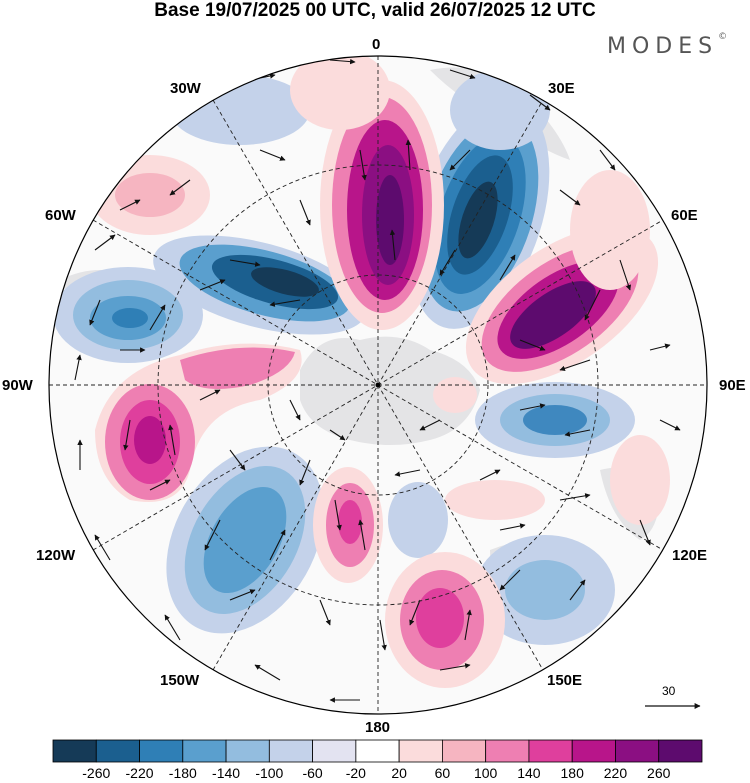 This screenshot has width=750, height=783. I want to click on colorbar-tick-label: 180, so click(572, 773).